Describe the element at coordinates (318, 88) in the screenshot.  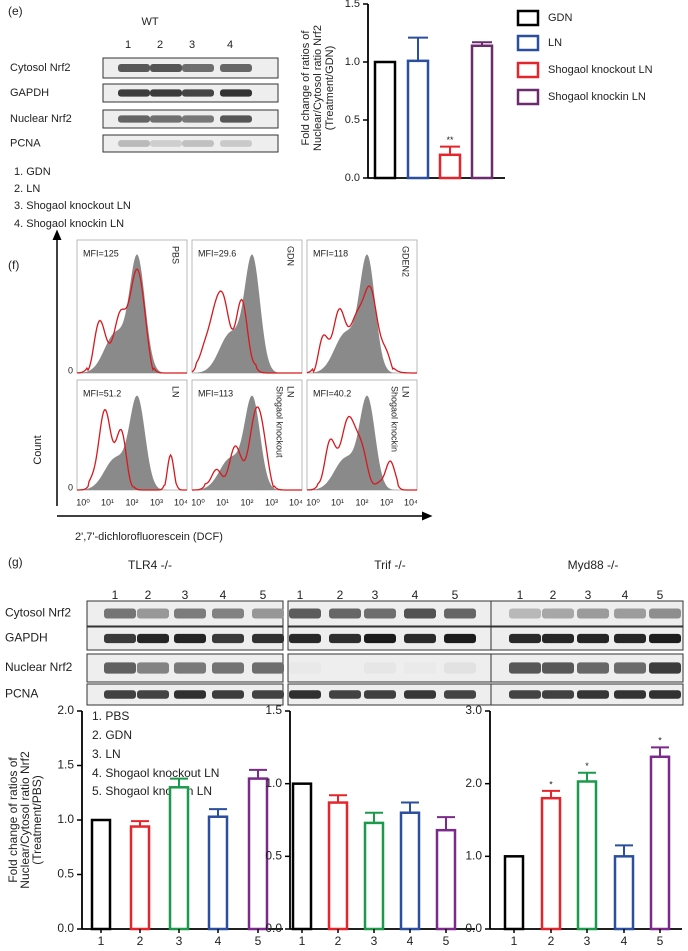
I see `y-axis-label: Nuclear/Cytosol ratio Nrf2` at that location.